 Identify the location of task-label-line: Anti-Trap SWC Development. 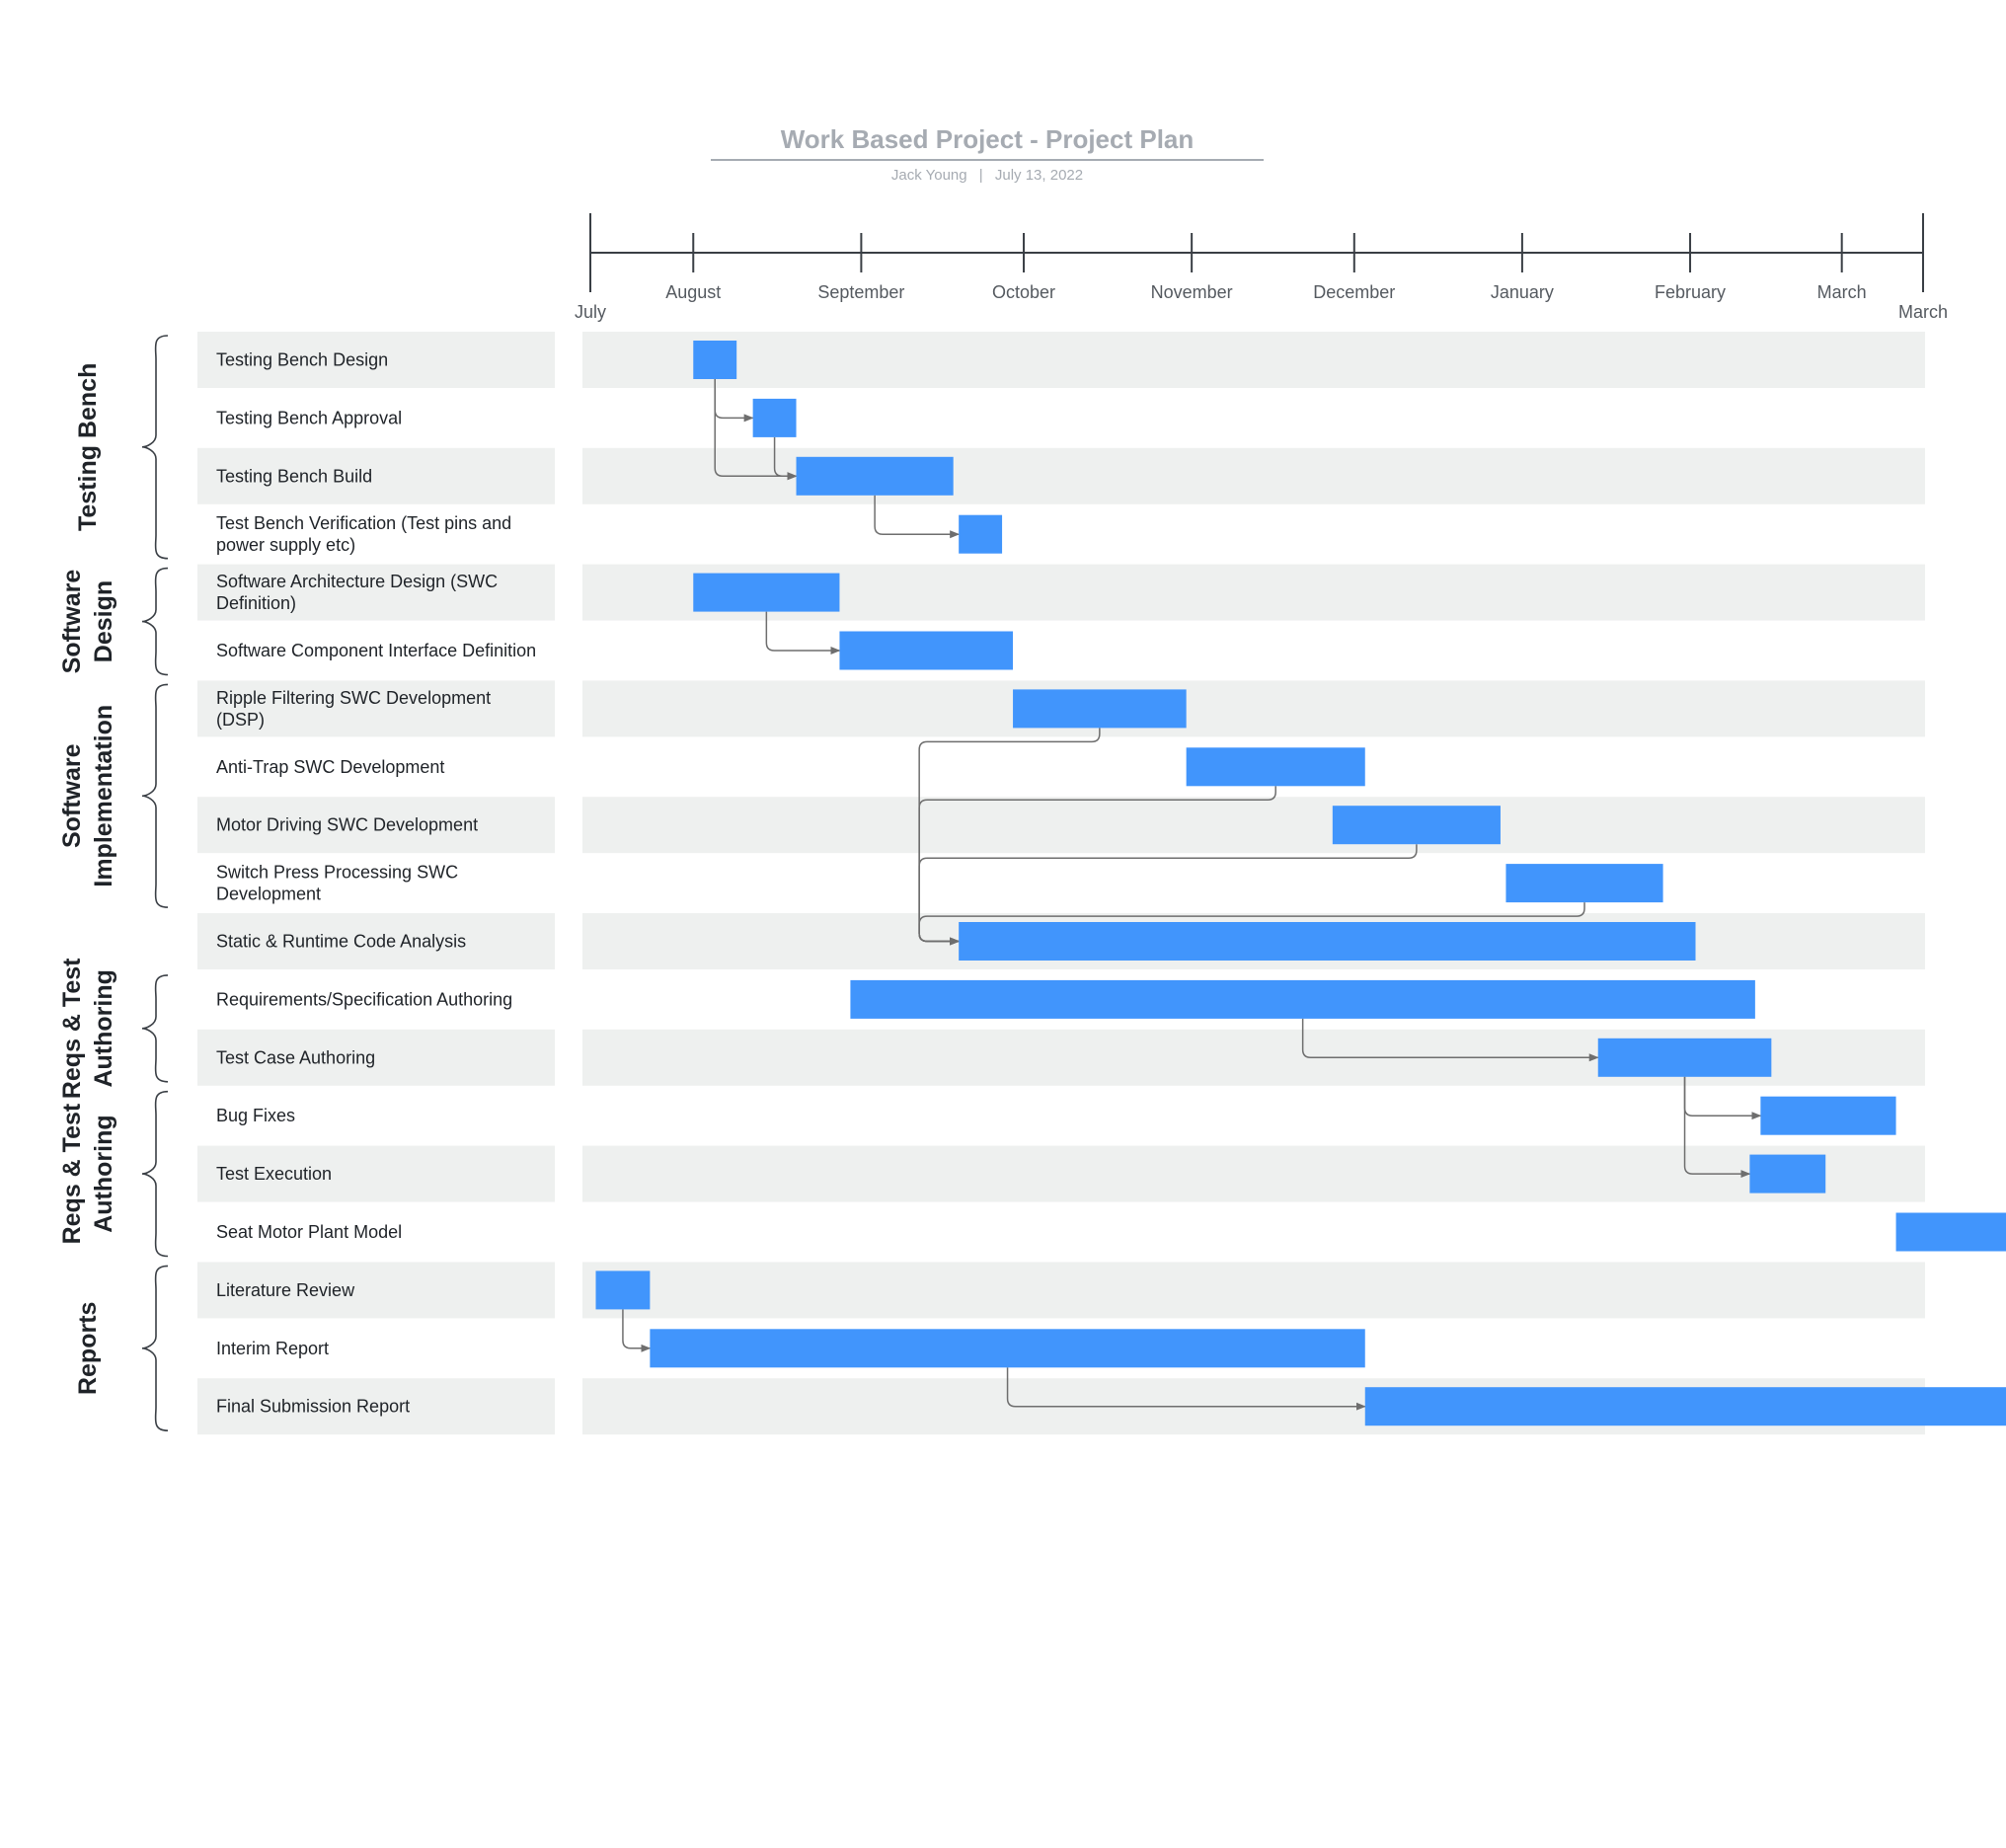
(330, 767).